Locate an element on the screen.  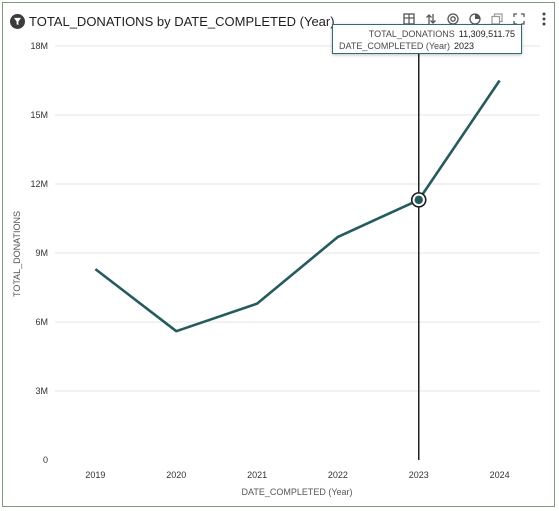
x-tick-label: 2020 is located at coordinates (176, 475).